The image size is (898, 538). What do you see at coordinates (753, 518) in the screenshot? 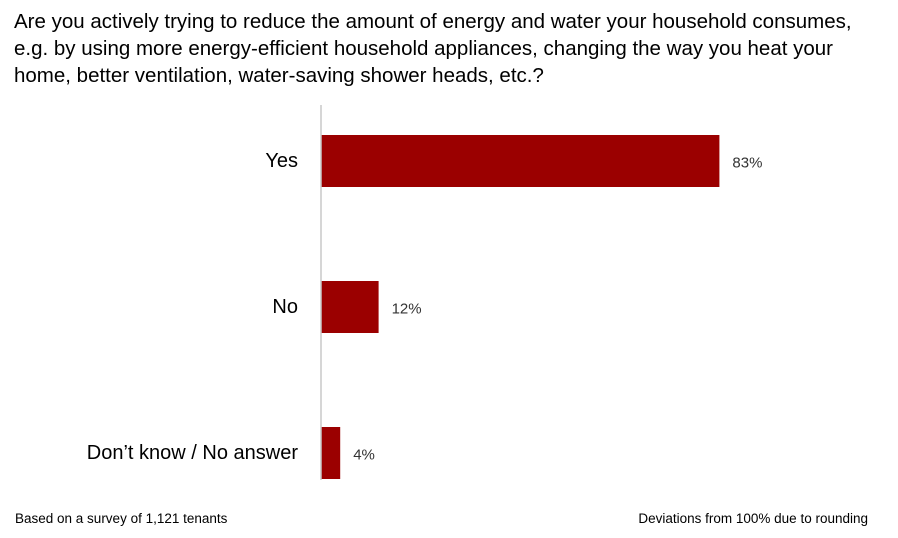
I see `rounding-note: Deviations from 100% due to rounding` at bounding box center [753, 518].